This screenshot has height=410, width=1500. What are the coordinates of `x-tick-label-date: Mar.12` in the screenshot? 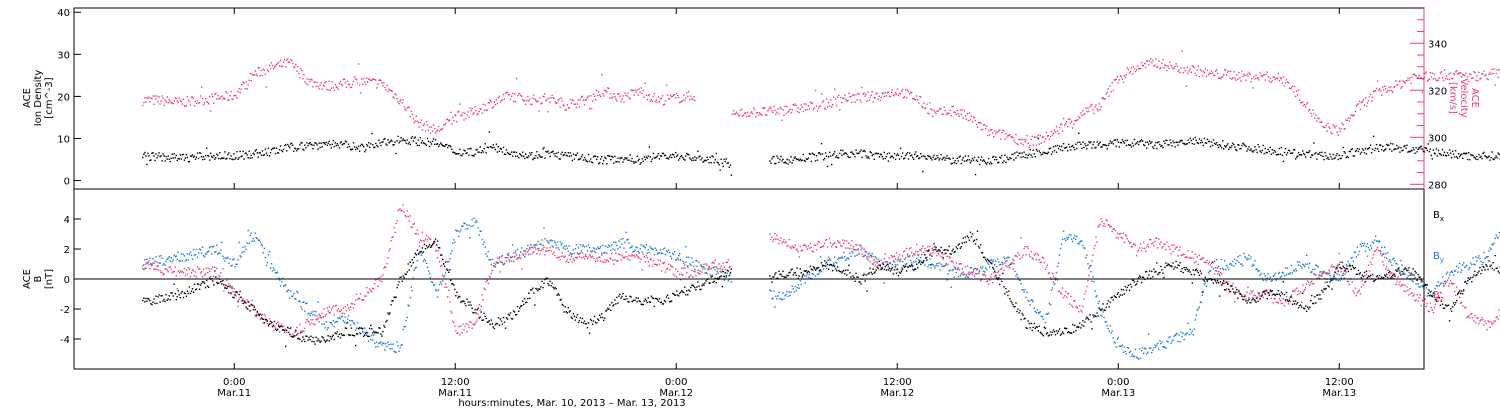 It's located at (897, 393).